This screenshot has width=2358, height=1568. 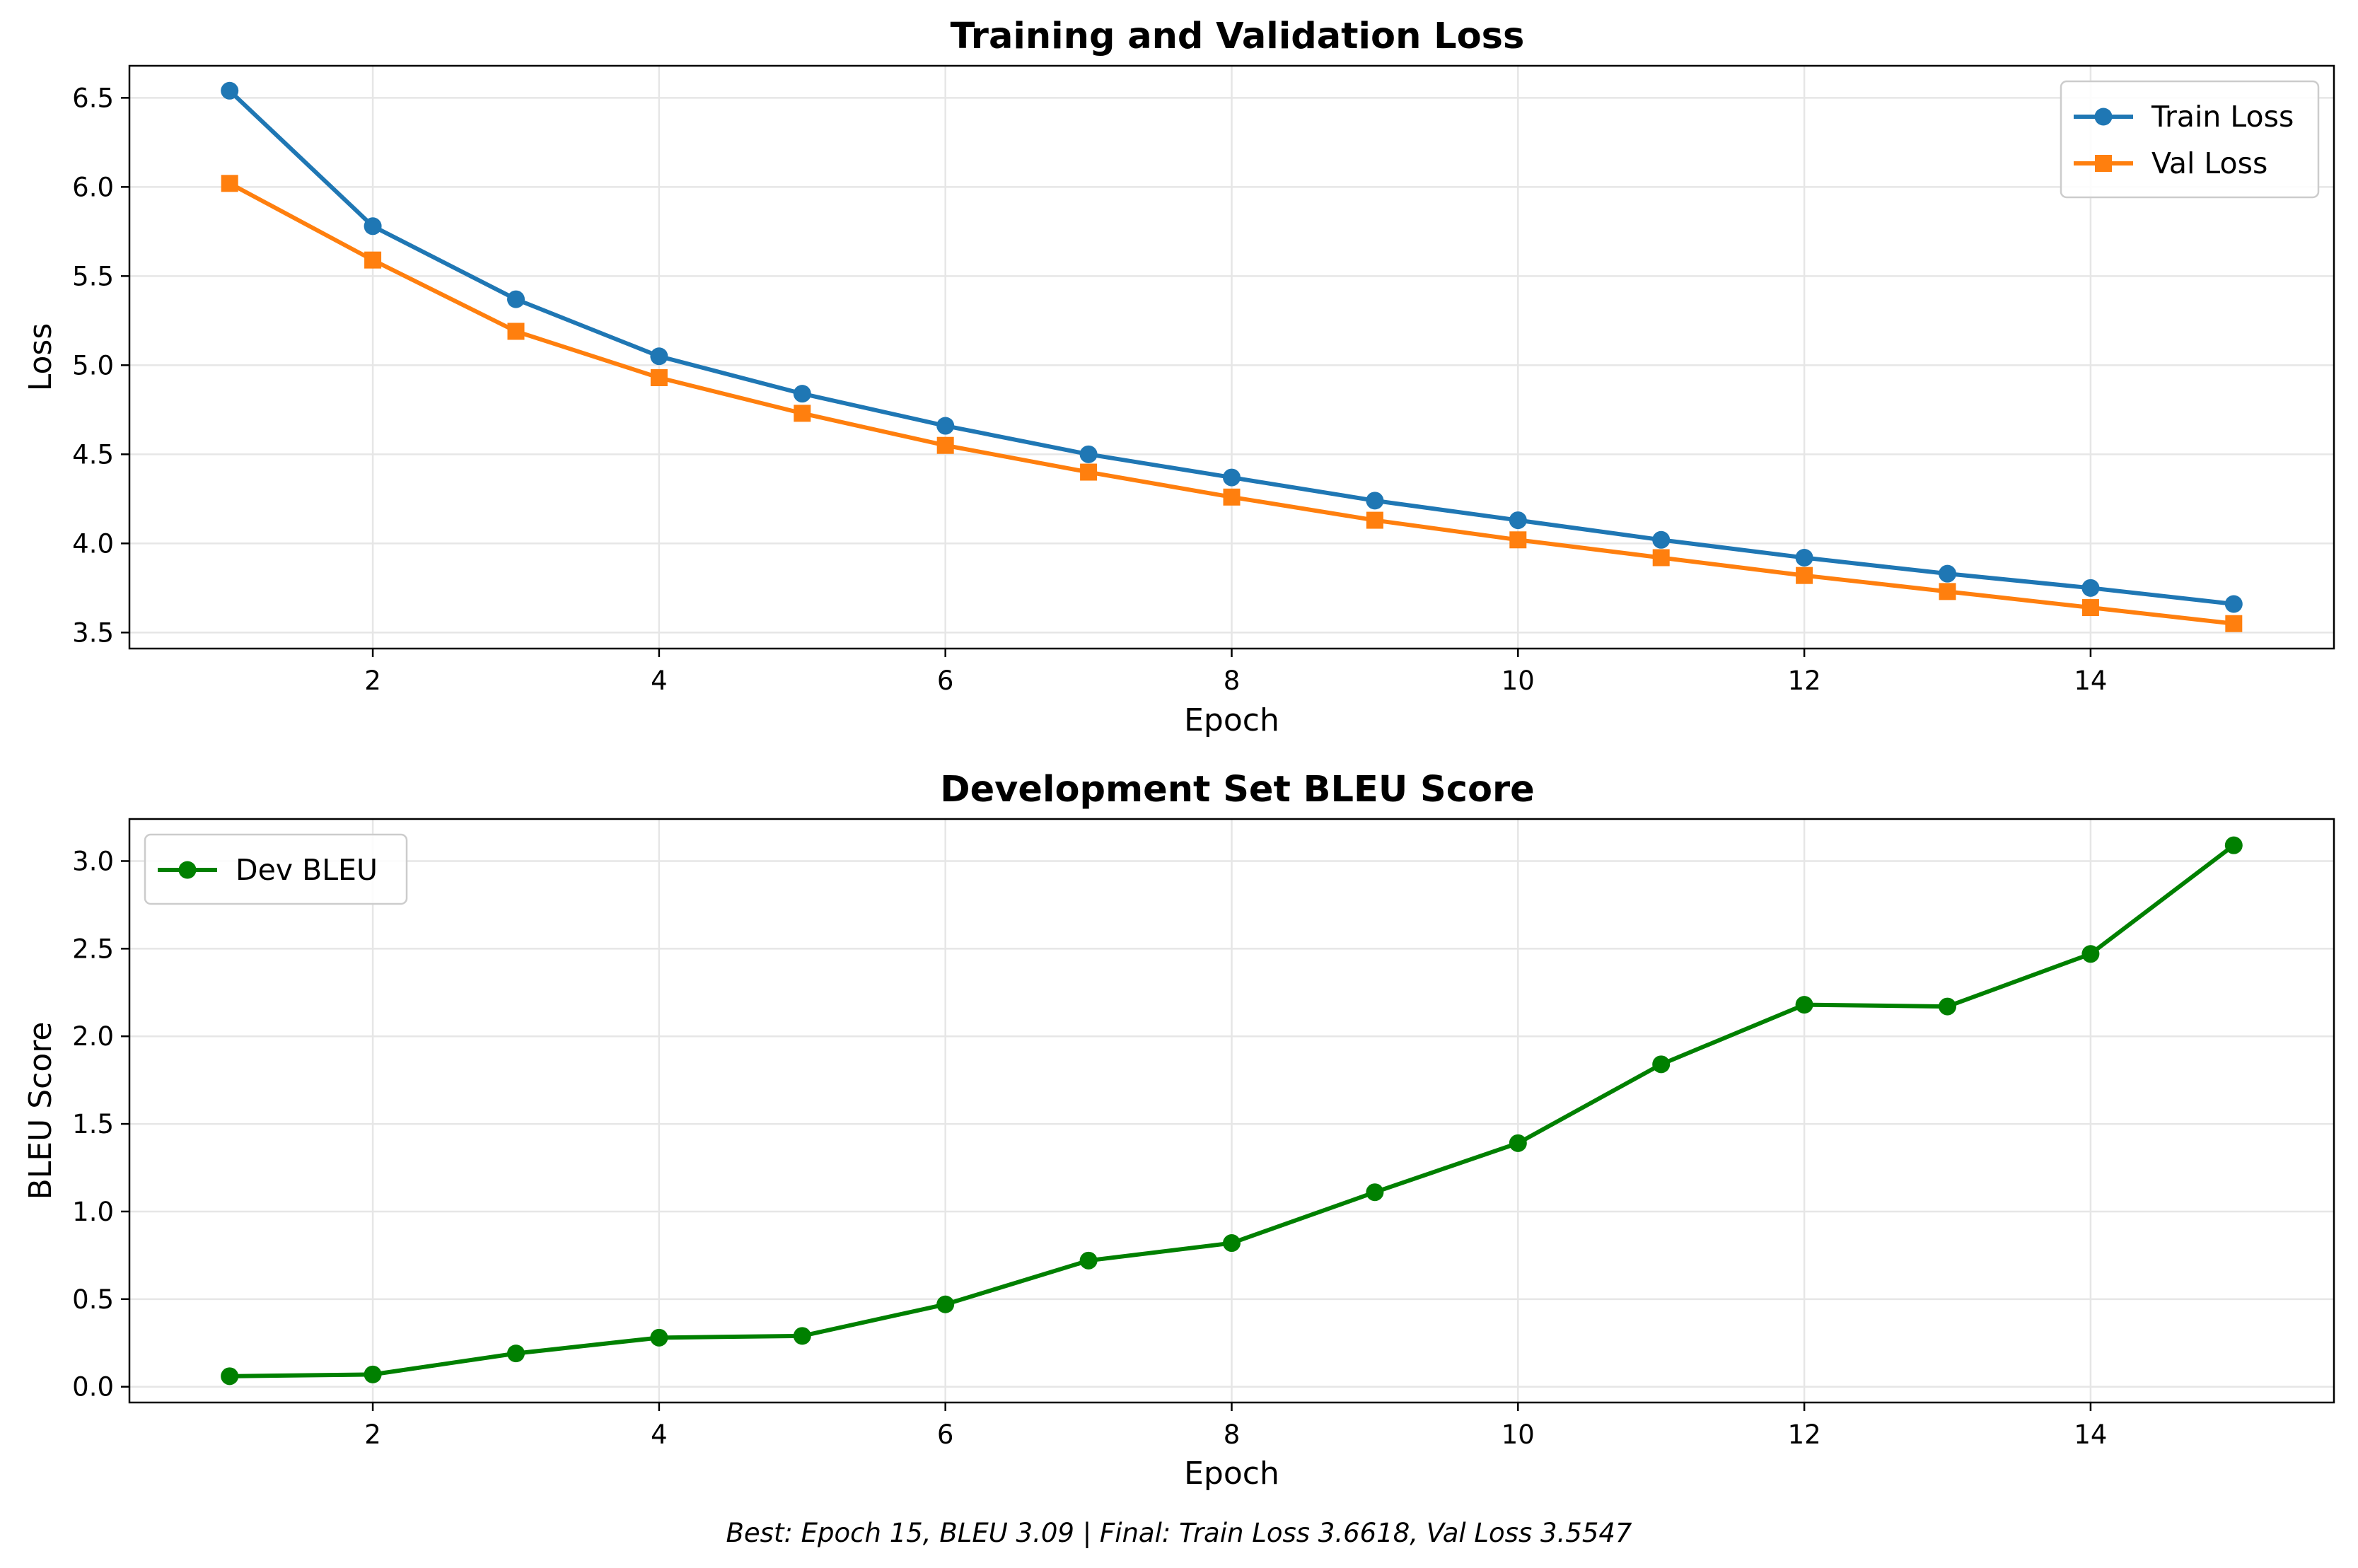 What do you see at coordinates (93, 1124) in the screenshot?
I see `y-tick-label: 1.5` at bounding box center [93, 1124].